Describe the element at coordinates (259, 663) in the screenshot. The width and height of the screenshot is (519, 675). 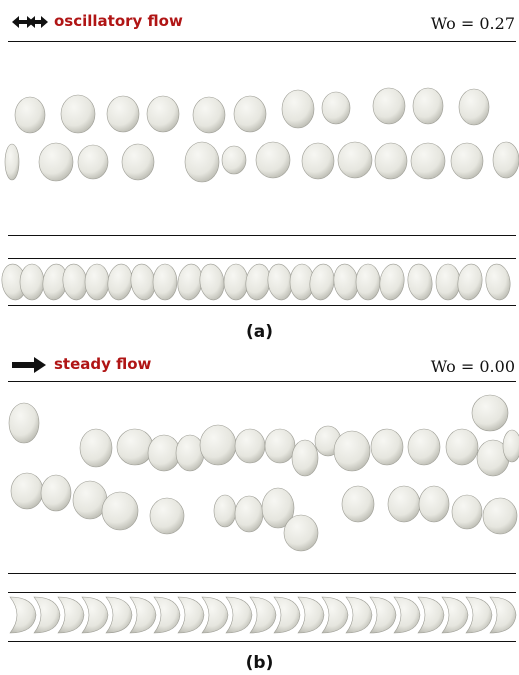
I see `panel-caption: (b)` at that location.